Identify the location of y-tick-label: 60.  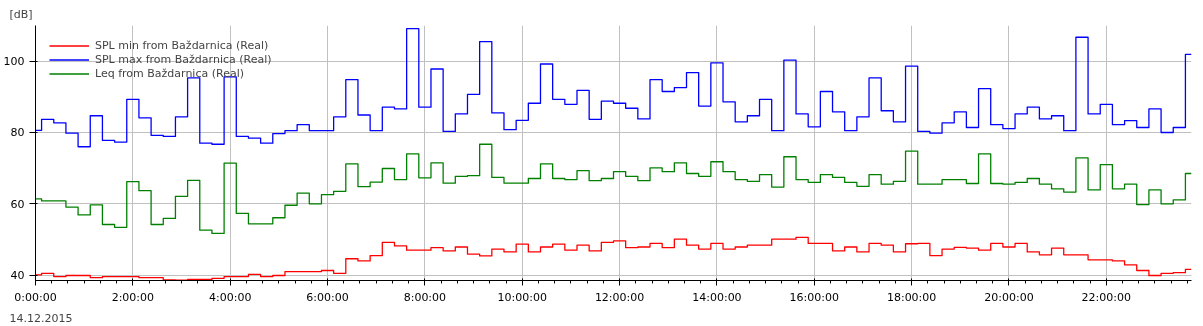
(17, 204).